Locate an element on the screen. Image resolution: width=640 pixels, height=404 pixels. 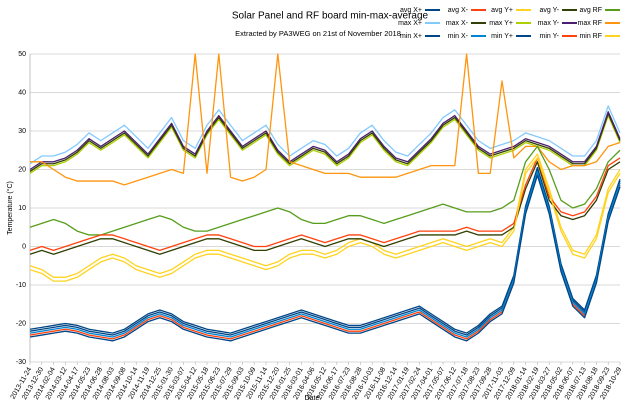
legend-label: max Y- is located at coordinates (549, 23).